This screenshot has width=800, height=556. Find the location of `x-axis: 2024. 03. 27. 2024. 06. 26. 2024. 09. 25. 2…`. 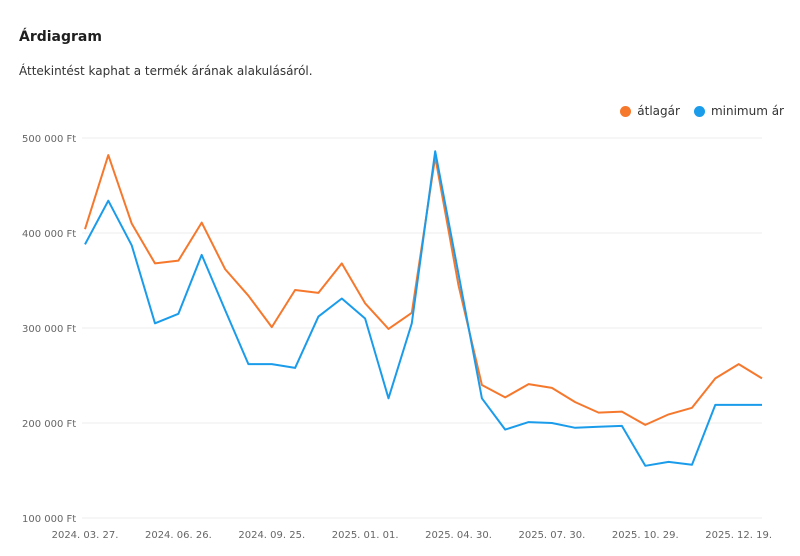

x-axis: 2024. 03. 27. 2024. 06. 26. 2024. 09. 25. 2… is located at coordinates (412, 535).